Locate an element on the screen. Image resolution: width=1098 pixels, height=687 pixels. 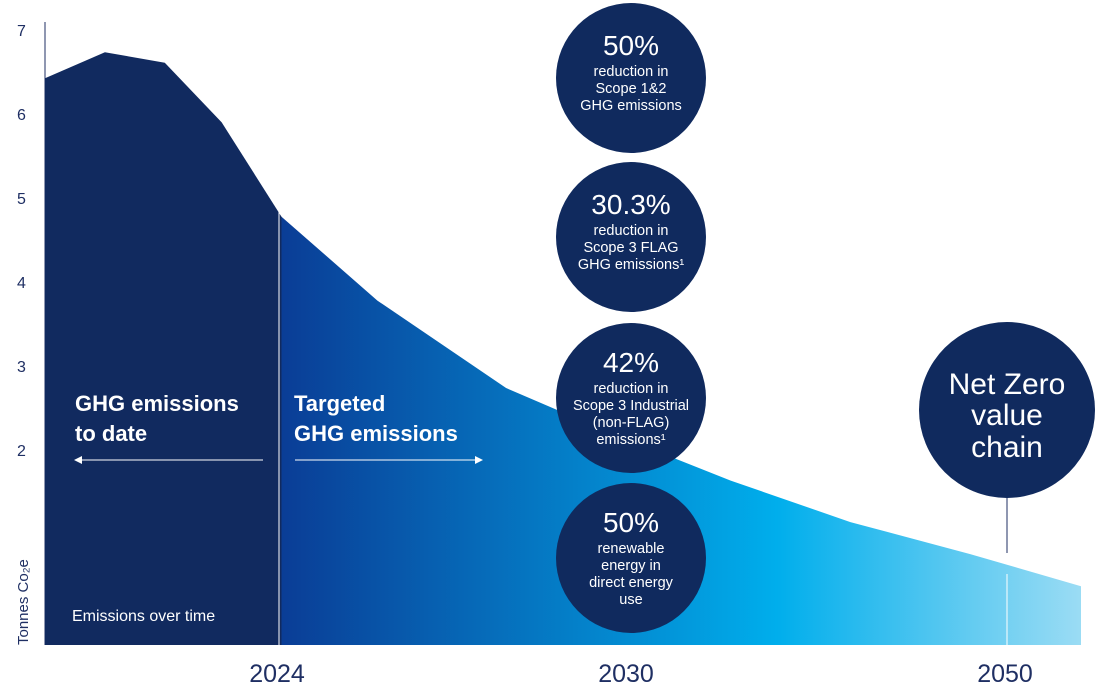
to-date-title-line: to date is located at coordinates (111, 433).